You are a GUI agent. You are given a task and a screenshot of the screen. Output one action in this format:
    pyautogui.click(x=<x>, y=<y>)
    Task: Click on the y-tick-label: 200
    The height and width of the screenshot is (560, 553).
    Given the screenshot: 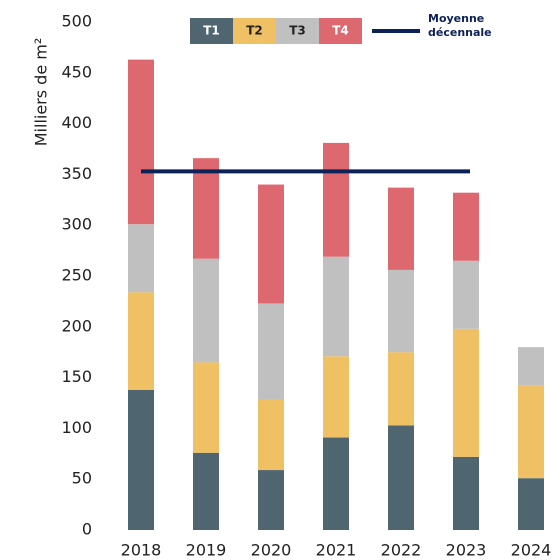 What is the action you would take?
    pyautogui.click(x=76, y=325)
    